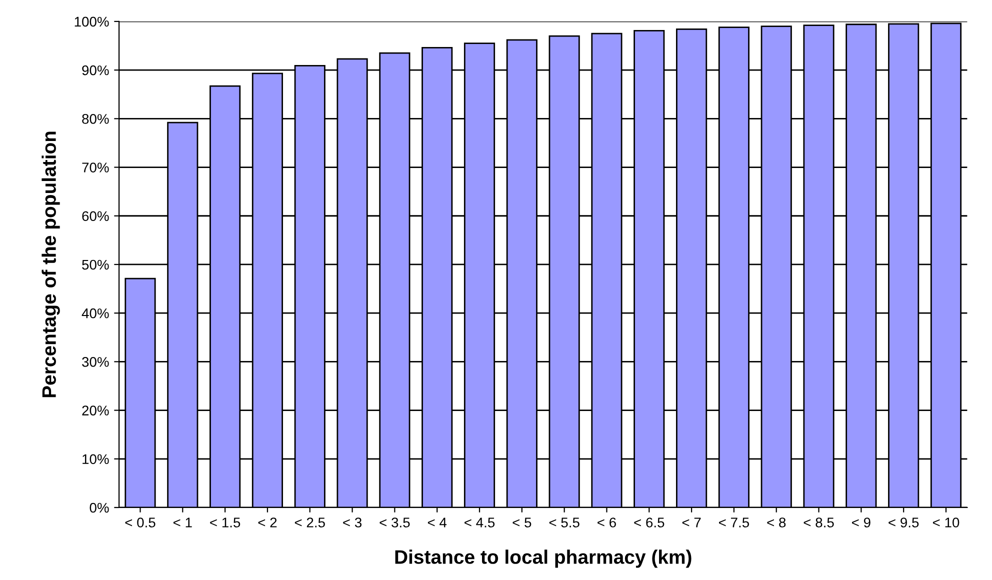 The image size is (992, 580). Describe the element at coordinates (99, 507) in the screenshot. I see `y-tick-label: 0%` at that location.